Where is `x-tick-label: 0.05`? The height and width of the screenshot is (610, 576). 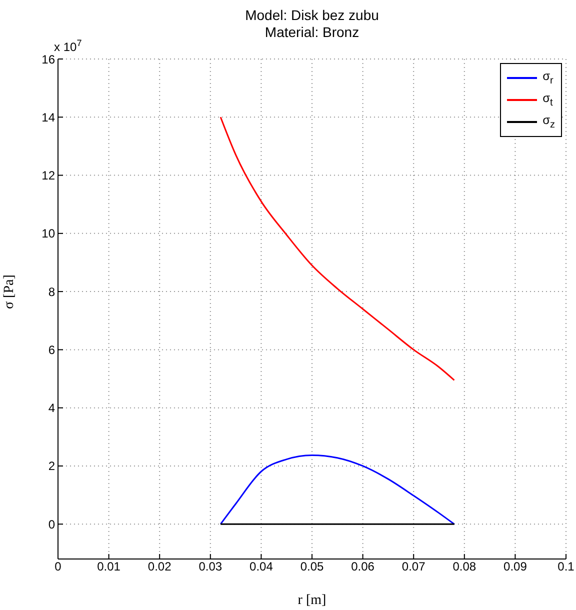 x-tick-label: 0.05 is located at coordinates (312, 567).